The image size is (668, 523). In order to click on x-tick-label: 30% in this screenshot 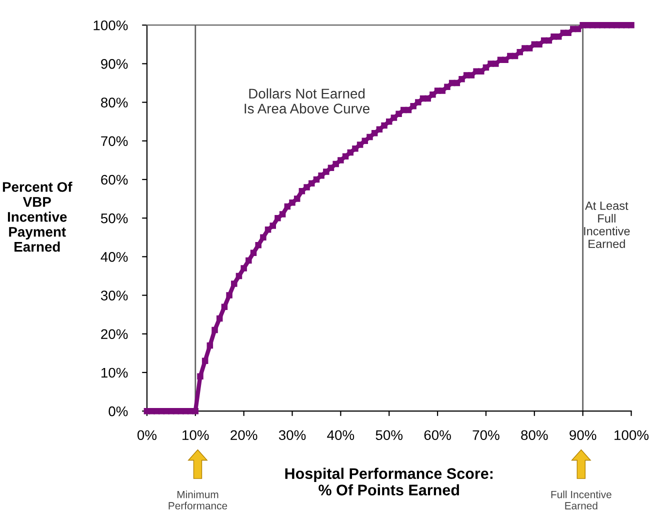, I will do `click(292, 435)`.